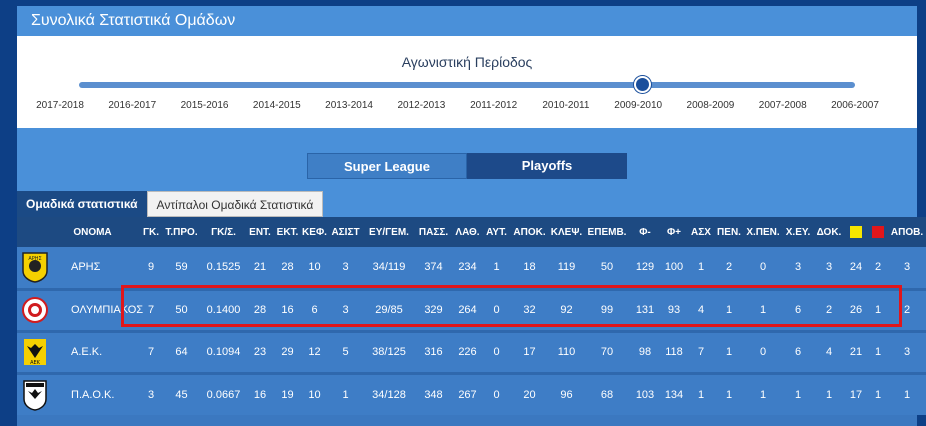 This screenshot has height=426, width=926. I want to click on team-logo-cell: ΑΡΗΣ, so click(32, 268).